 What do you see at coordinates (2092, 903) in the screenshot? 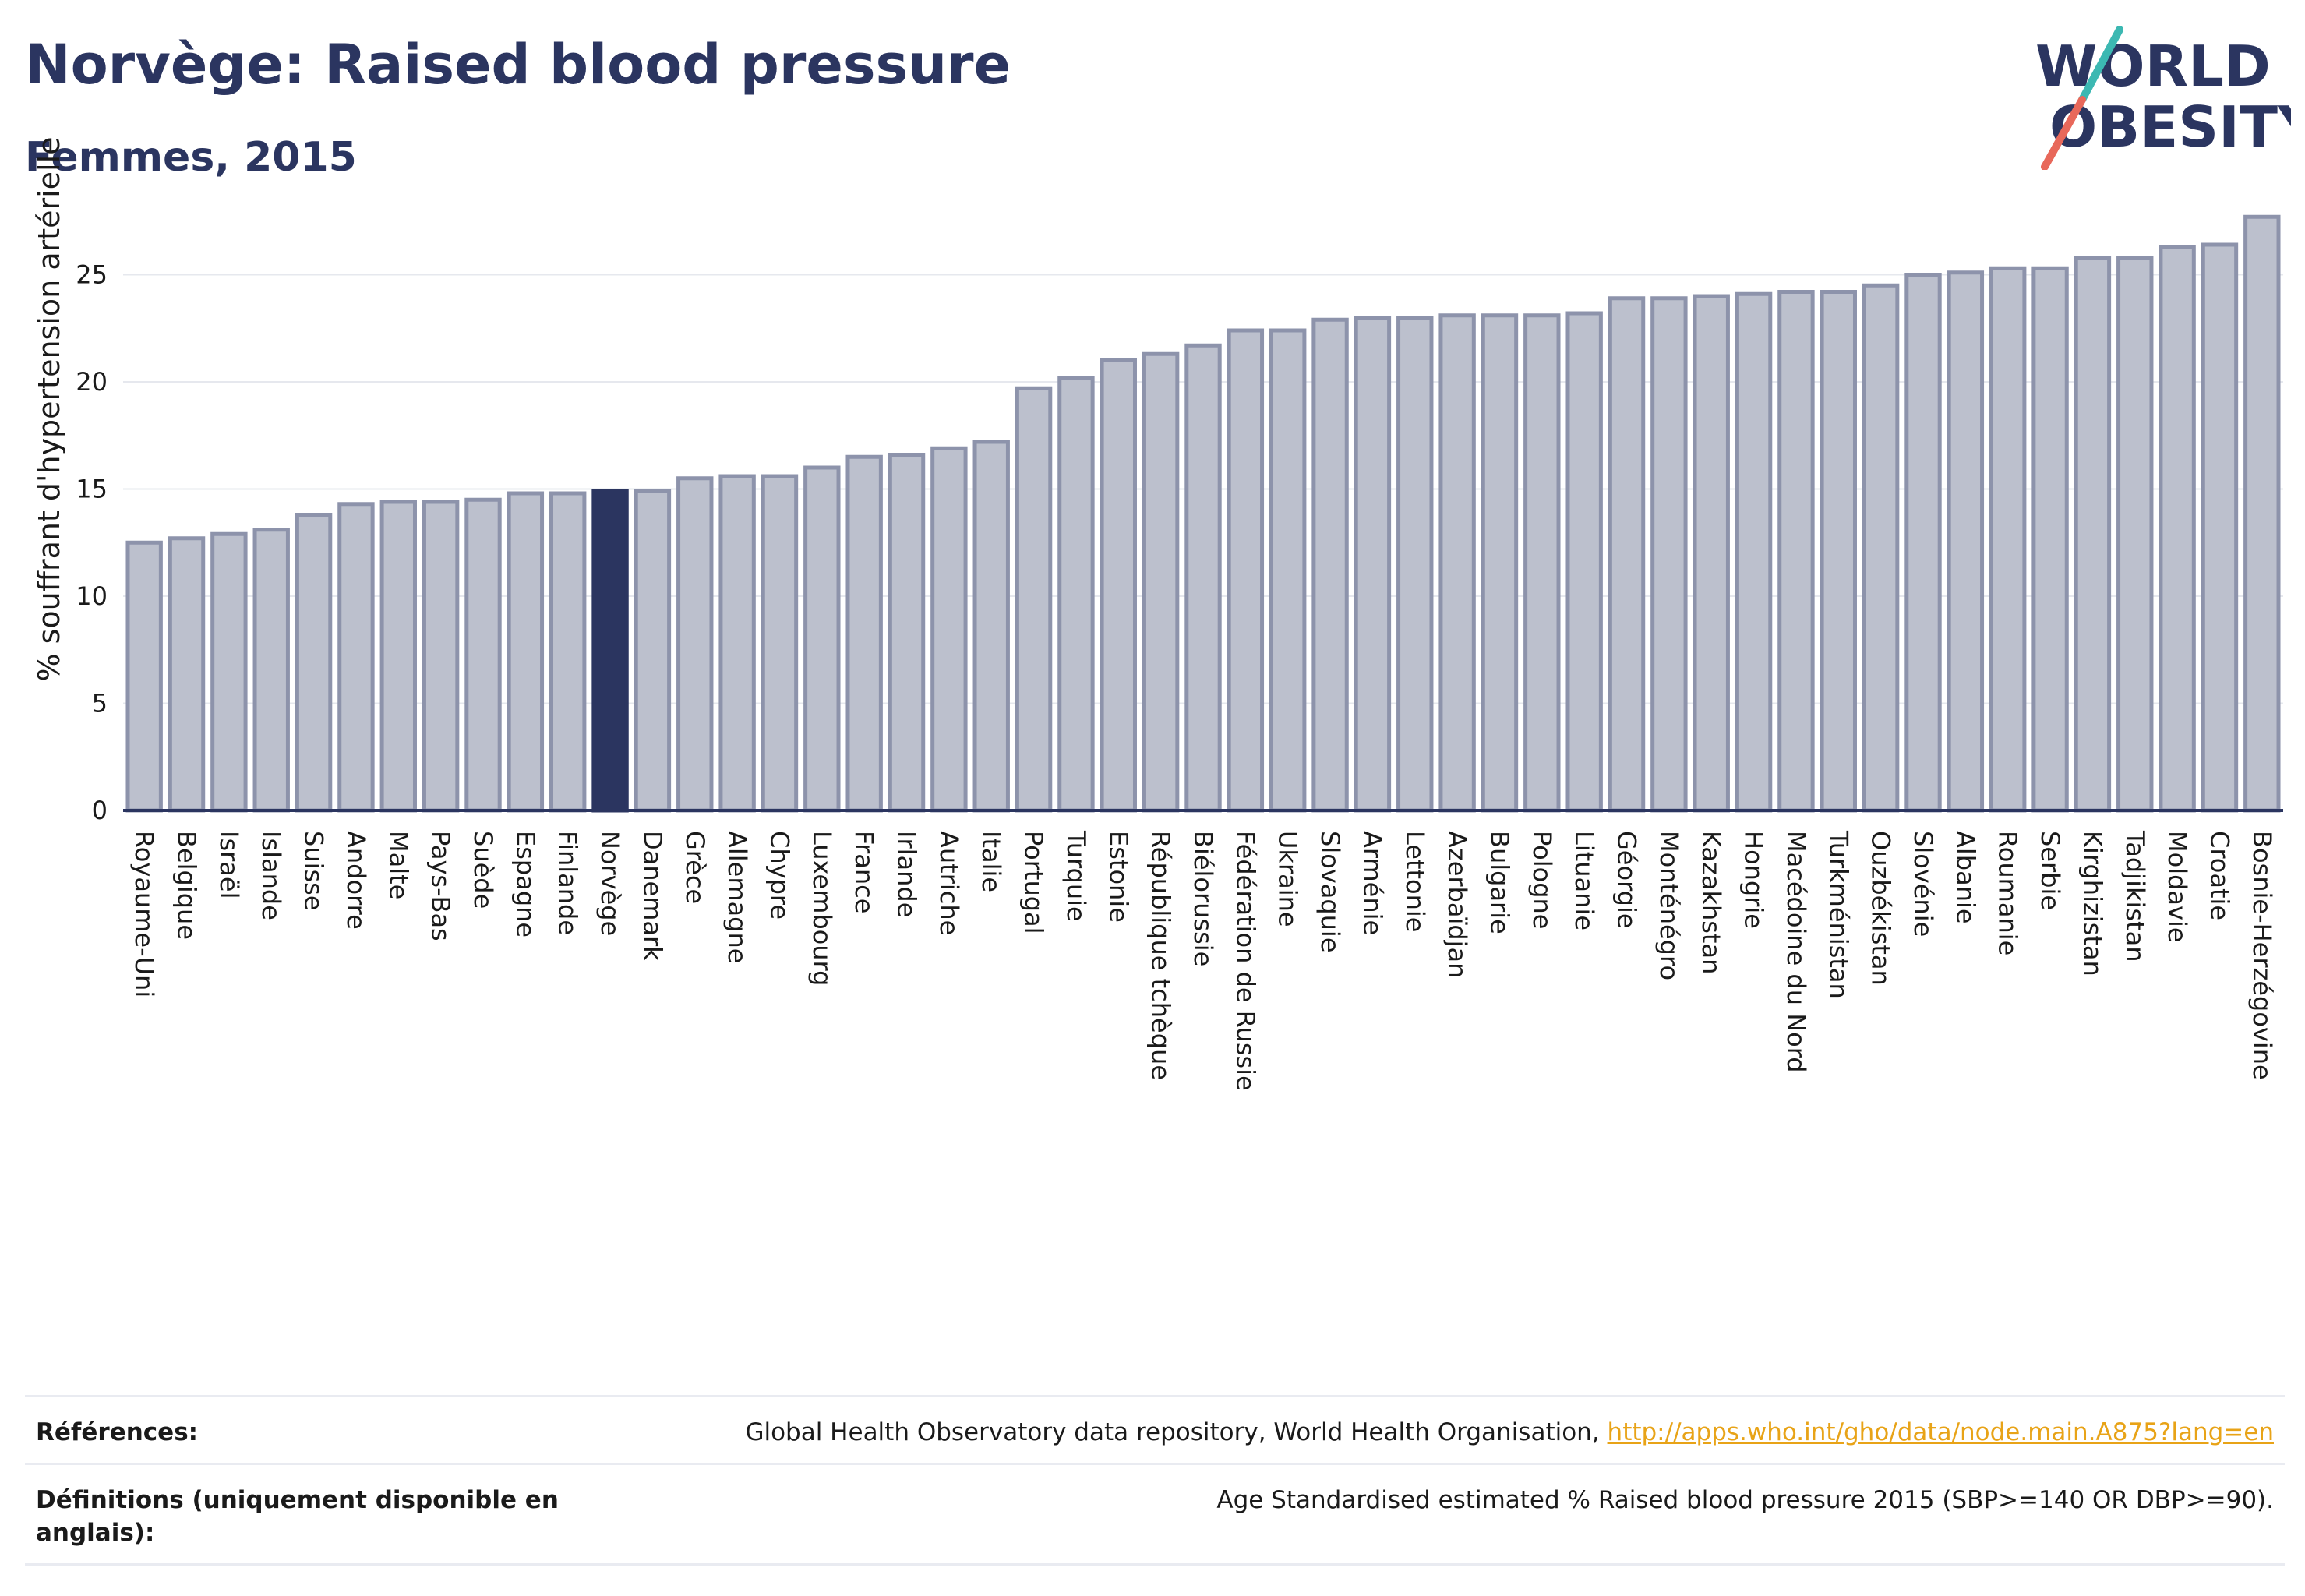
I see `x-tick-label: Kirghizistan` at bounding box center [2092, 903].